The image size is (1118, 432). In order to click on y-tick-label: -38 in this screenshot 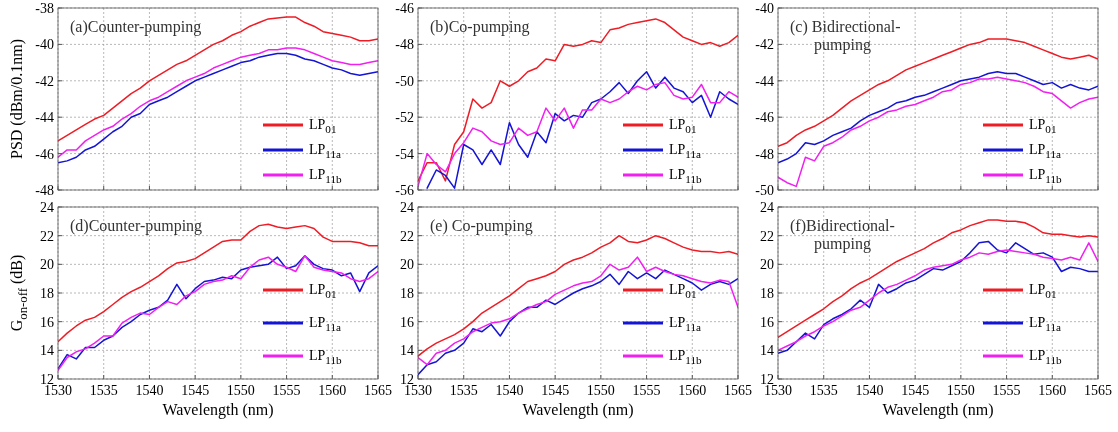, I will do `click(44, 8)`.